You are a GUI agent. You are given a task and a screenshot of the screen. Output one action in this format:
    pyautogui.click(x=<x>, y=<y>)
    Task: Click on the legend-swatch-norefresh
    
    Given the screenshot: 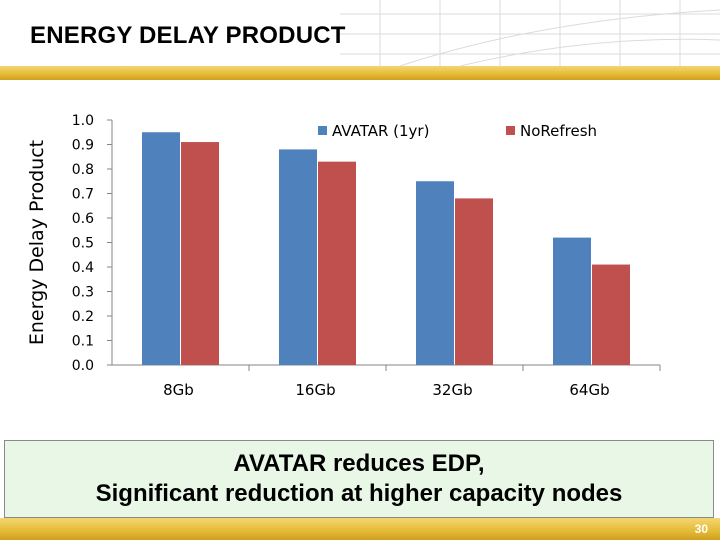 What is the action you would take?
    pyautogui.click(x=510, y=130)
    